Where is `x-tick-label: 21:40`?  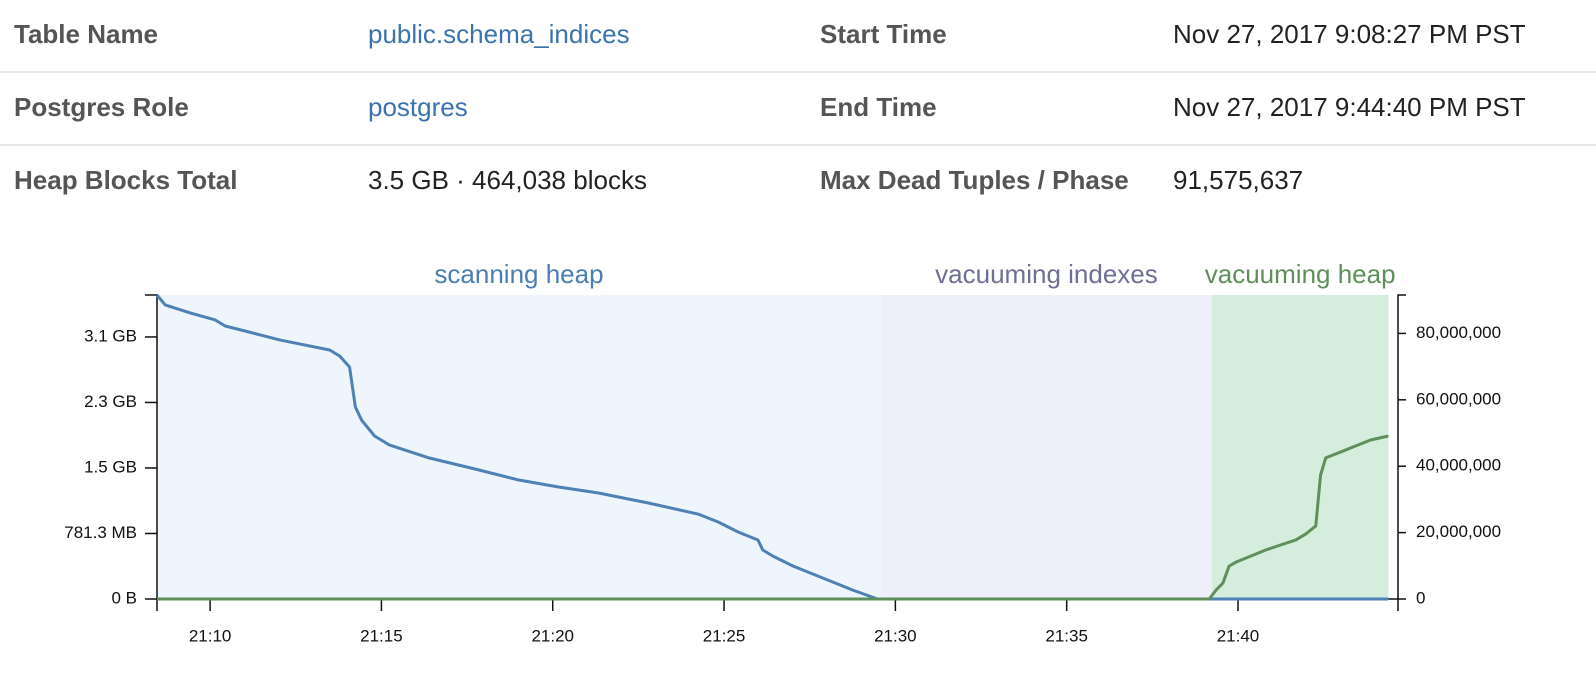
x-tick-label: 21:40 is located at coordinates (1238, 635).